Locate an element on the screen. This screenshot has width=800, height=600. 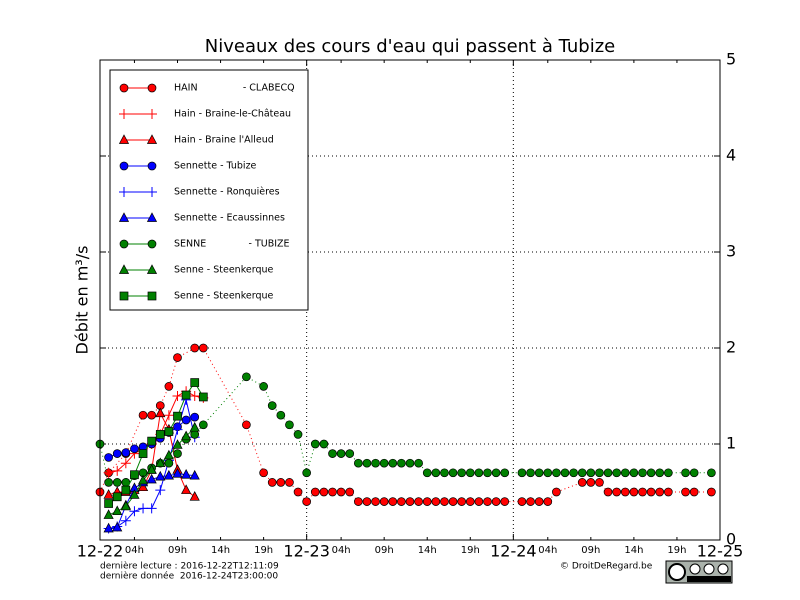
x-tick-label: 12-22 is located at coordinates (100, 551).